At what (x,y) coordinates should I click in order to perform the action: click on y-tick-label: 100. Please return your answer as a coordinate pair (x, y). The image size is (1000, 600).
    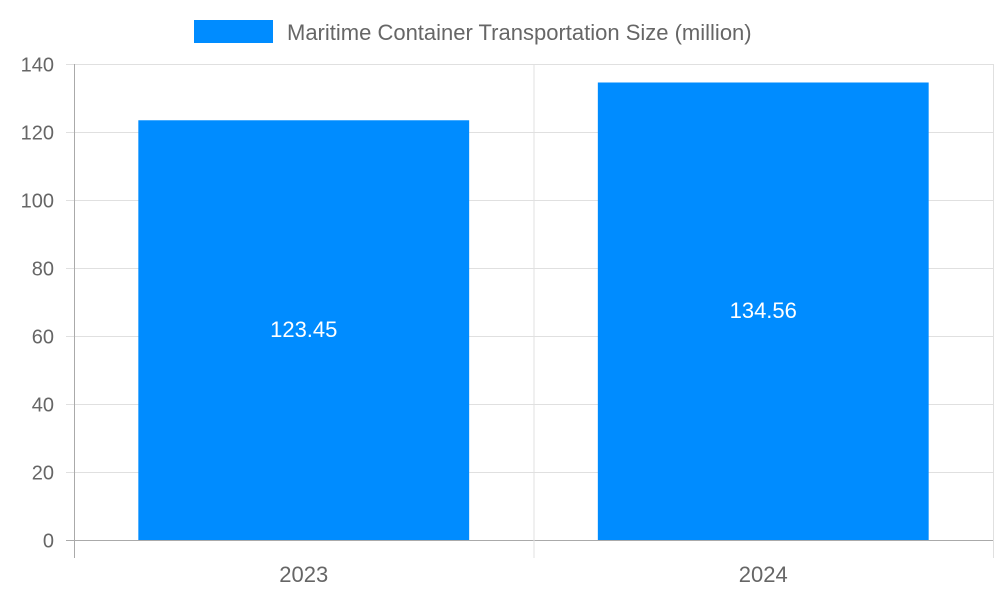
    Looking at the image, I should click on (37, 202).